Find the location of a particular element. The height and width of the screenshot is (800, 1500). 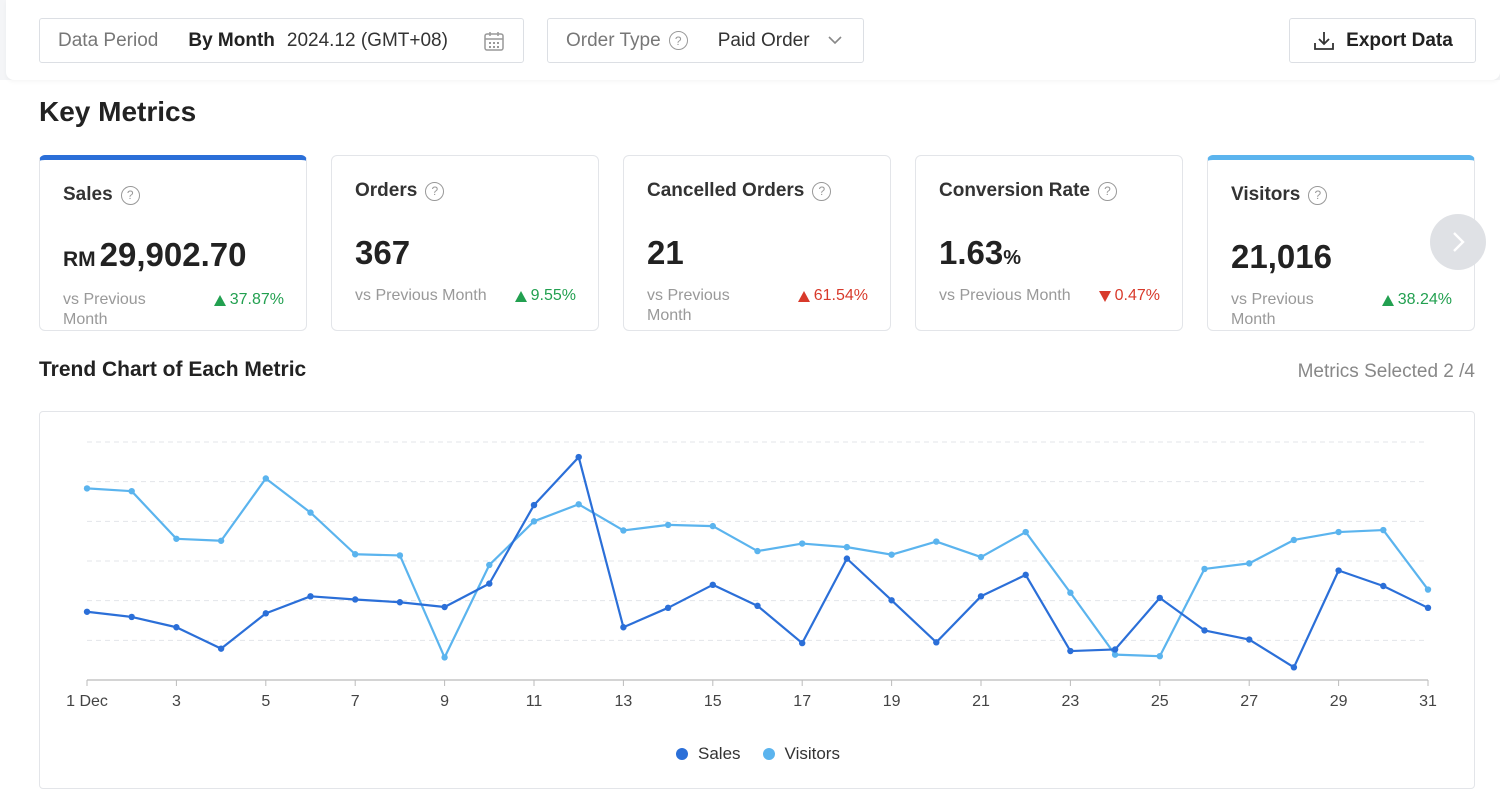

metric-label: Cancelled Orders? is located at coordinates (739, 191).